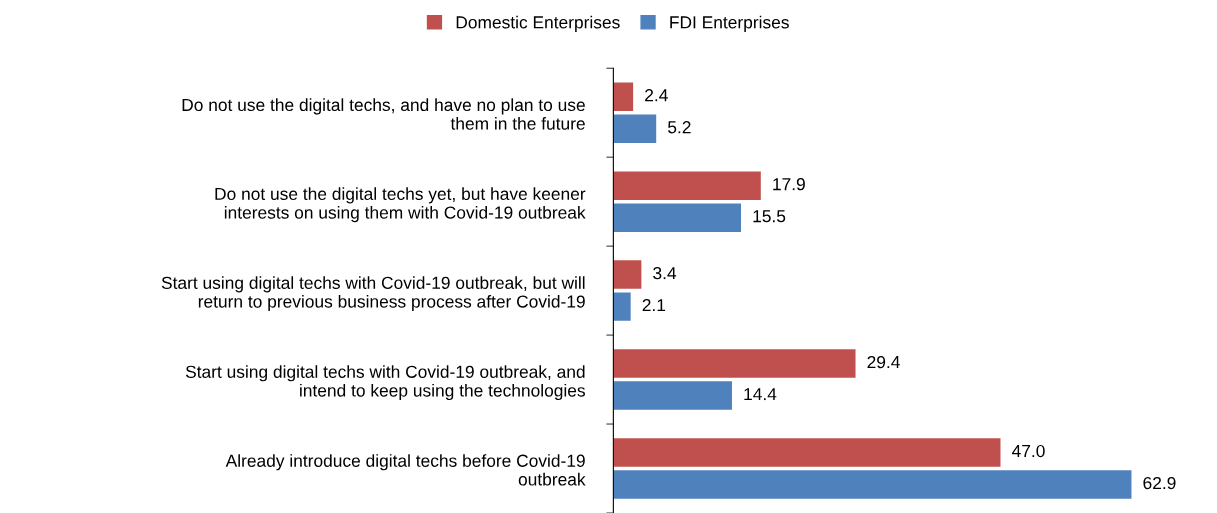  What do you see at coordinates (538, 23) in the screenshot?
I see `legend-label: Domestic Enterprises` at bounding box center [538, 23].